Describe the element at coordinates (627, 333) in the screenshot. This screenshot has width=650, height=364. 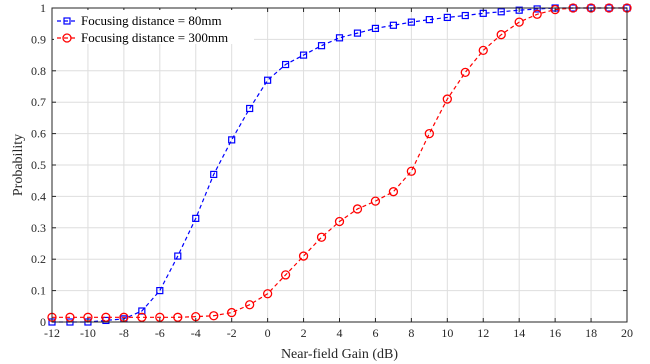
I see `x-tick-label: 20` at that location.